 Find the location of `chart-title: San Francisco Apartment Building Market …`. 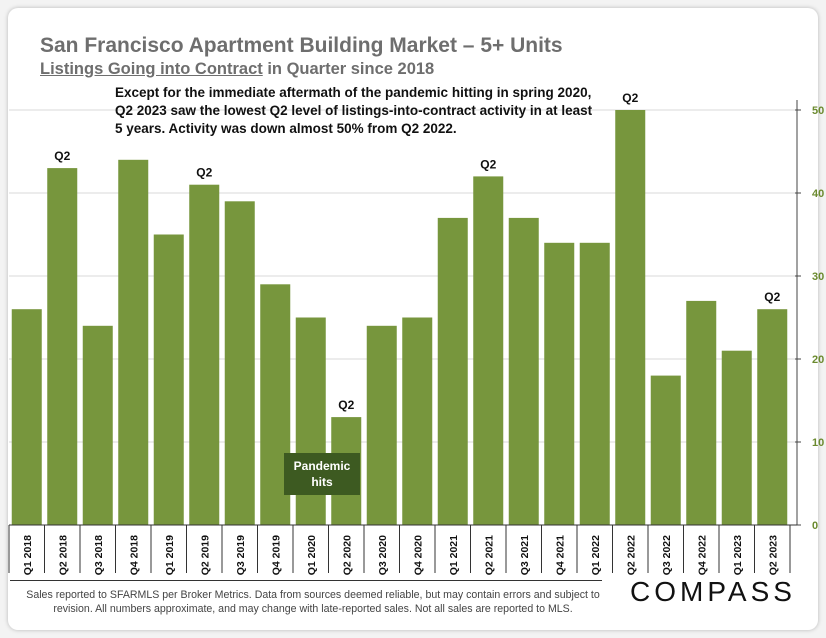

chart-title: San Francisco Apartment Building Market … is located at coordinates (301, 45).